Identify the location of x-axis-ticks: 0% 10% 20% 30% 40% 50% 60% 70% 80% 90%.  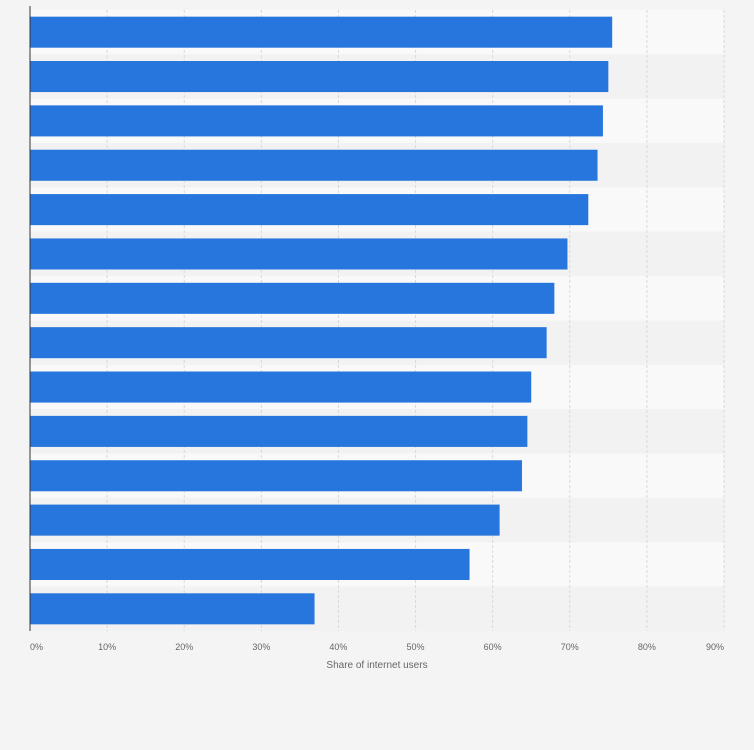
(377, 647).